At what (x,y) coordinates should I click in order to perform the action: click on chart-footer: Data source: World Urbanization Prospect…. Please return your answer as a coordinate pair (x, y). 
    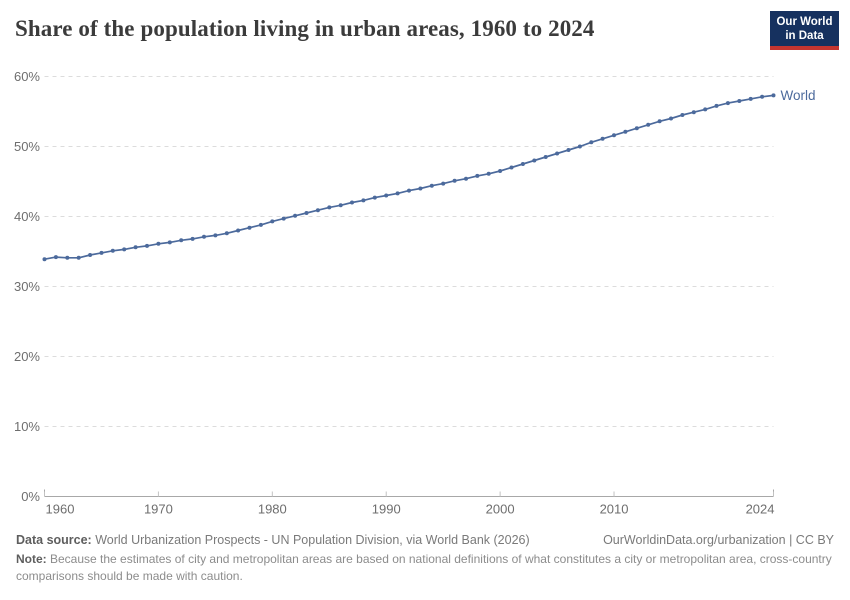
    Looking at the image, I should click on (425, 558).